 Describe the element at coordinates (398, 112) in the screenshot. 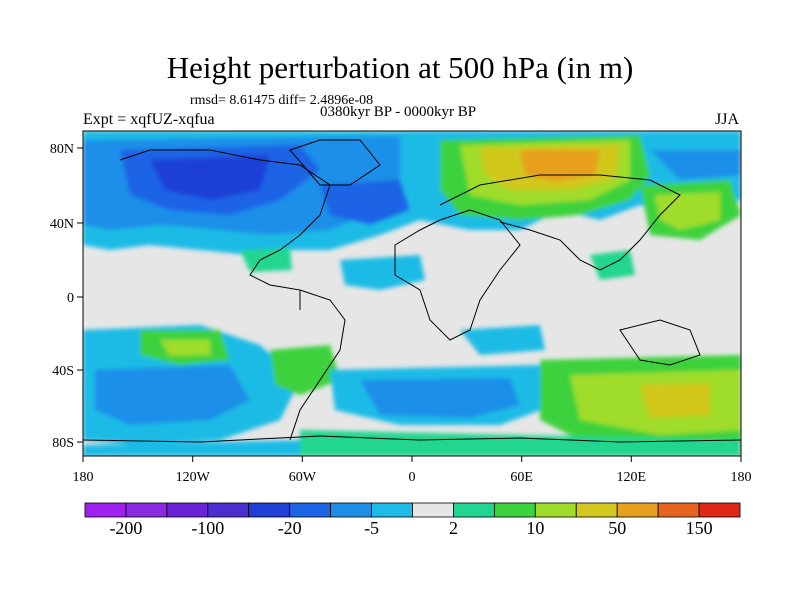

I see `period-label: 0380kyr BP - 0000kyr BP` at that location.